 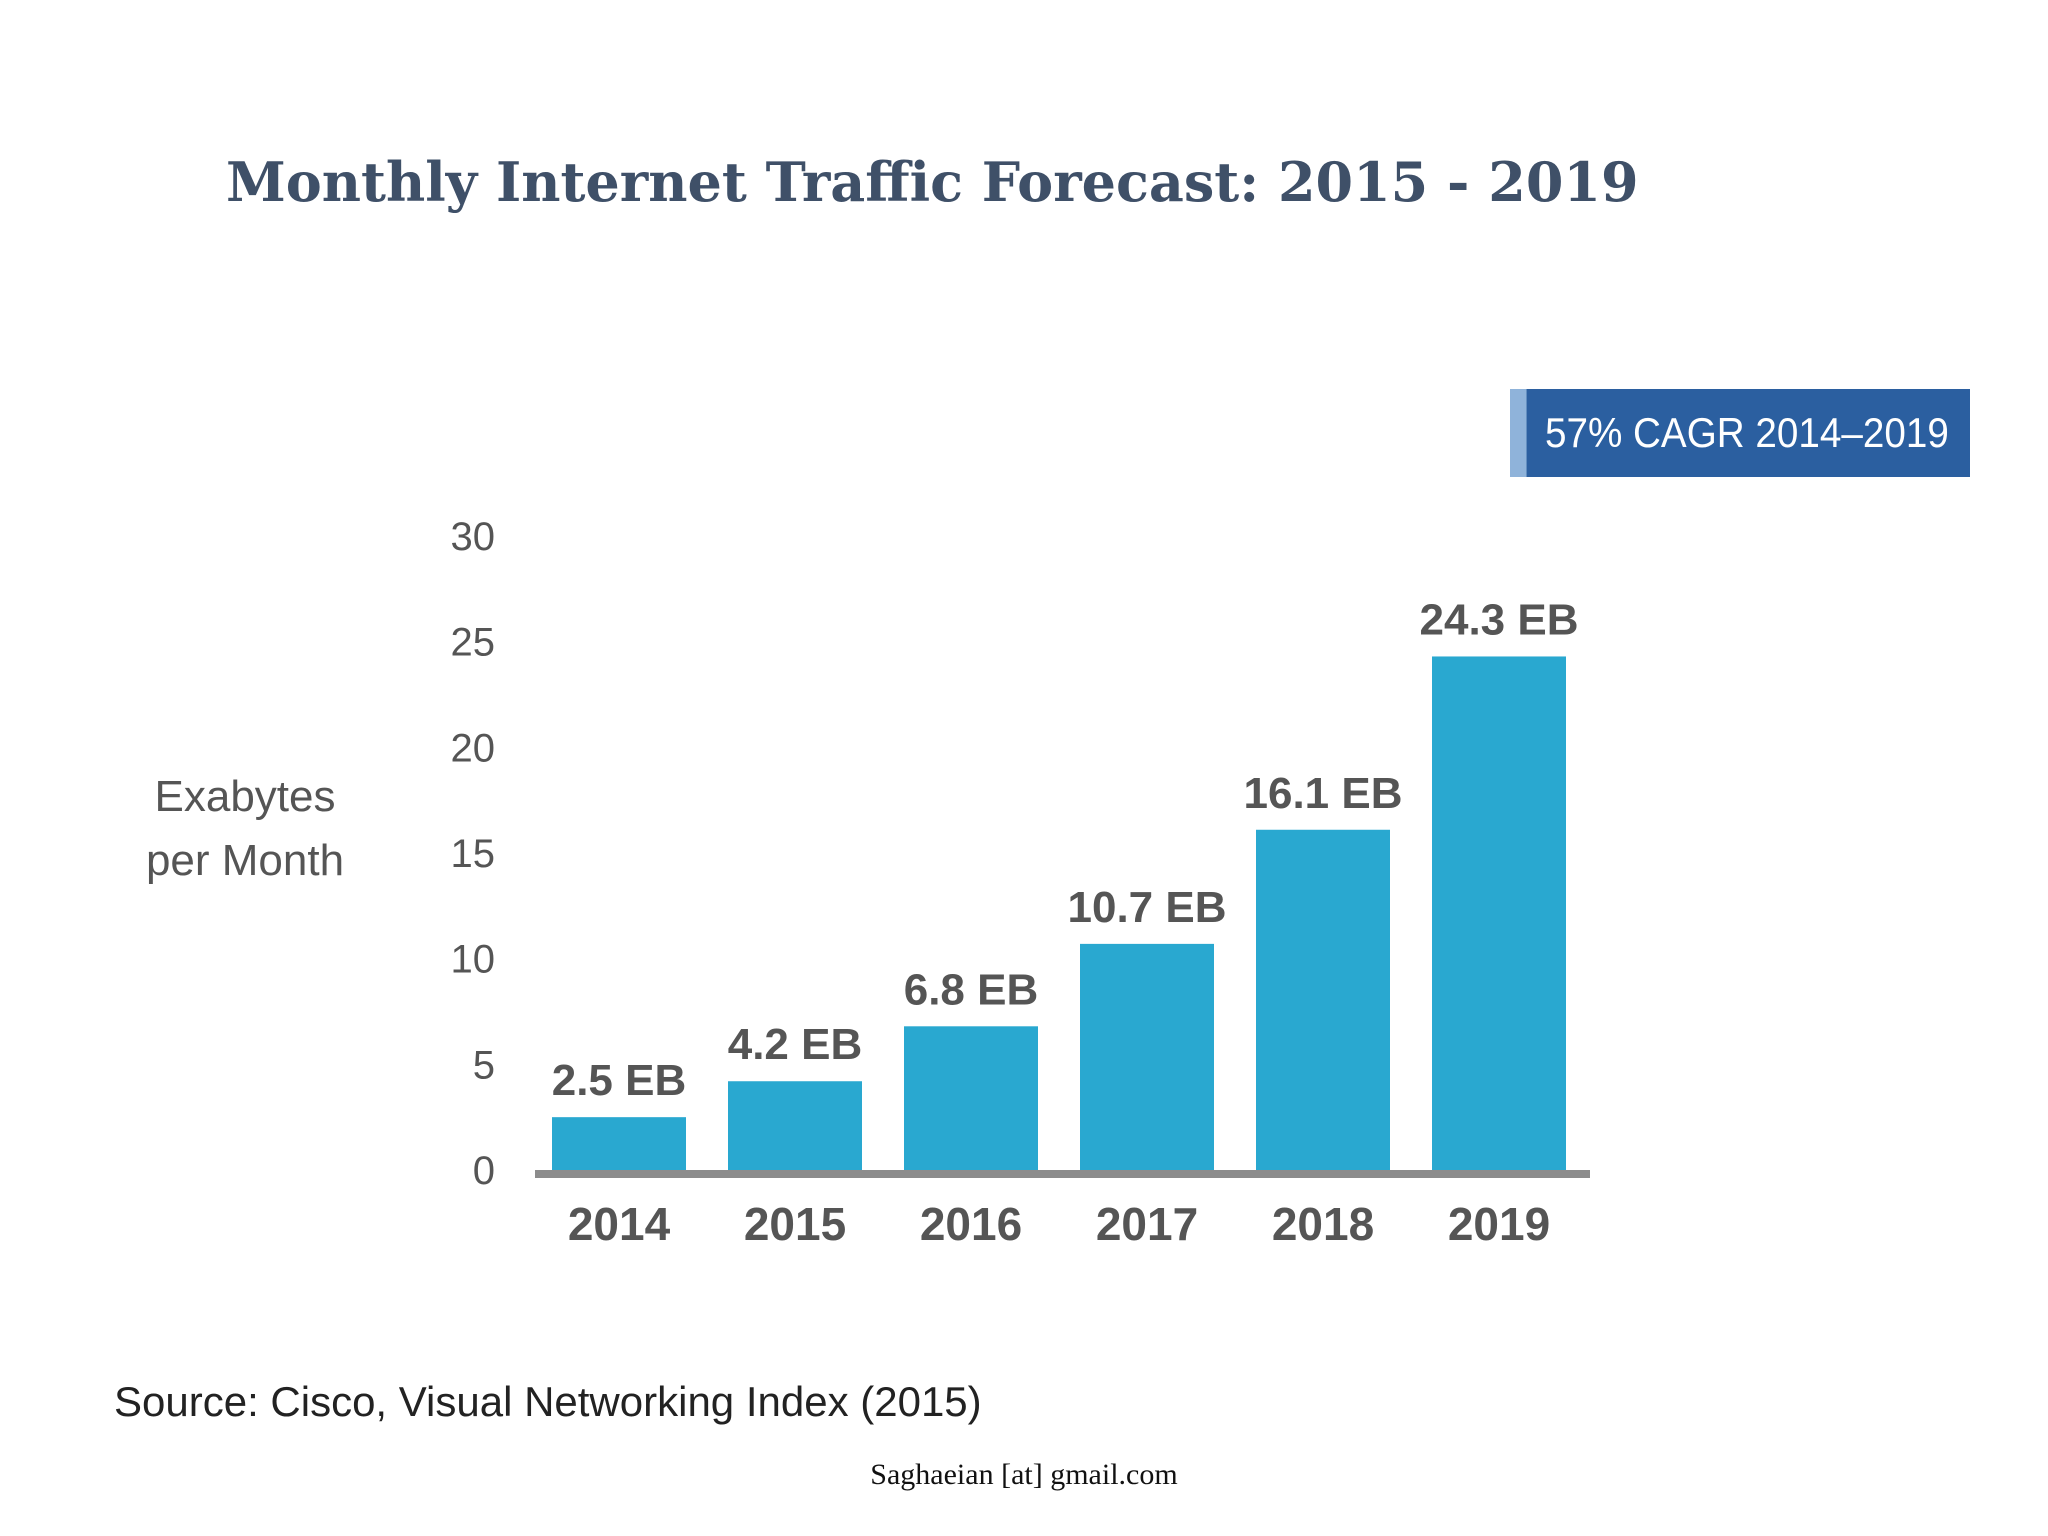 I want to click on y-axis-title-line-1: Exabytes, so click(x=245, y=796).